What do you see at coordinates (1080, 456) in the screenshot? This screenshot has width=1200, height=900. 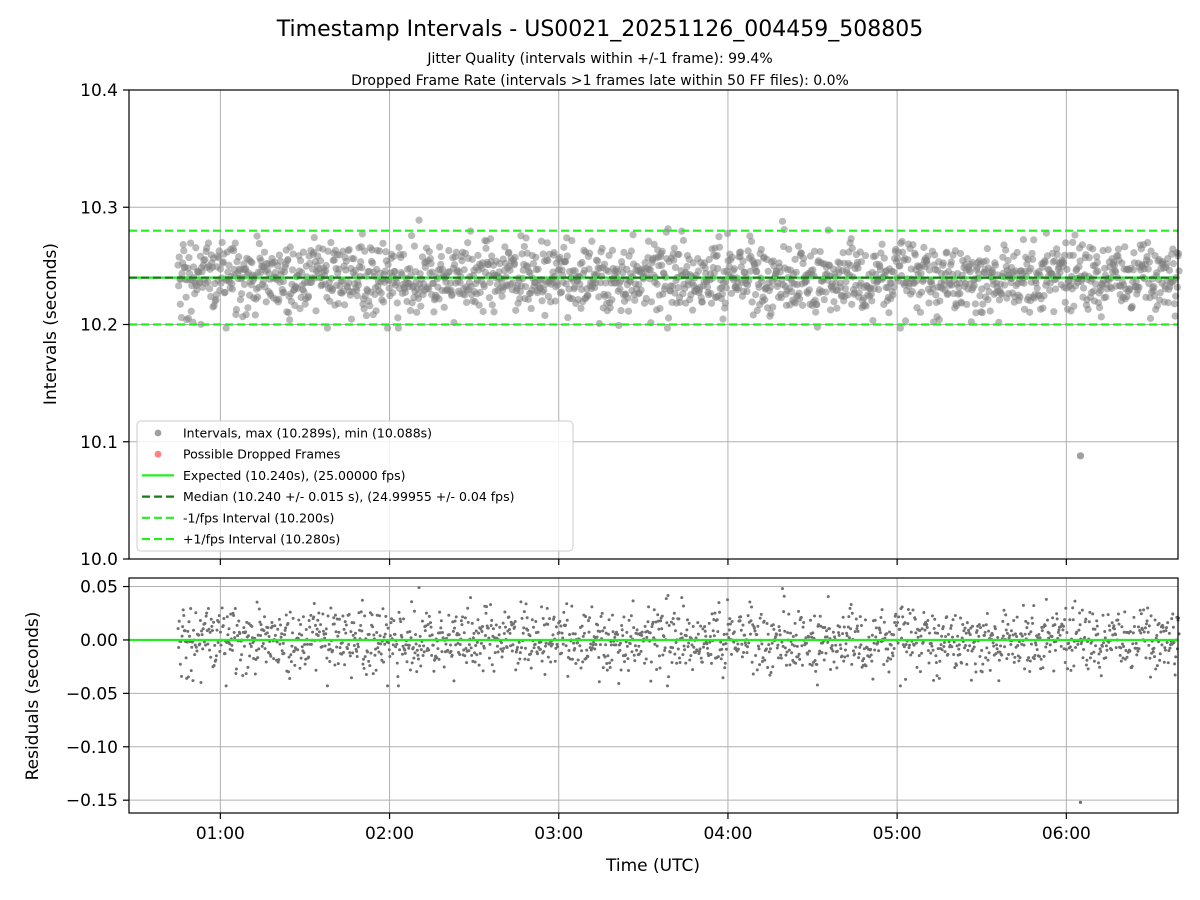 I see `interval-point-outlier` at bounding box center [1080, 456].